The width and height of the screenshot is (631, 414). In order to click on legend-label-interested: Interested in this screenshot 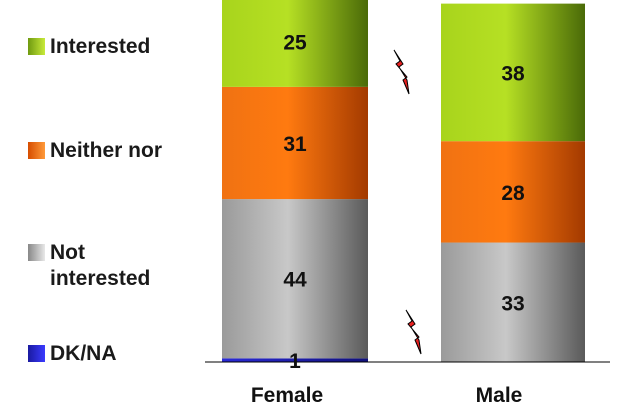, I will do `click(100, 46)`.